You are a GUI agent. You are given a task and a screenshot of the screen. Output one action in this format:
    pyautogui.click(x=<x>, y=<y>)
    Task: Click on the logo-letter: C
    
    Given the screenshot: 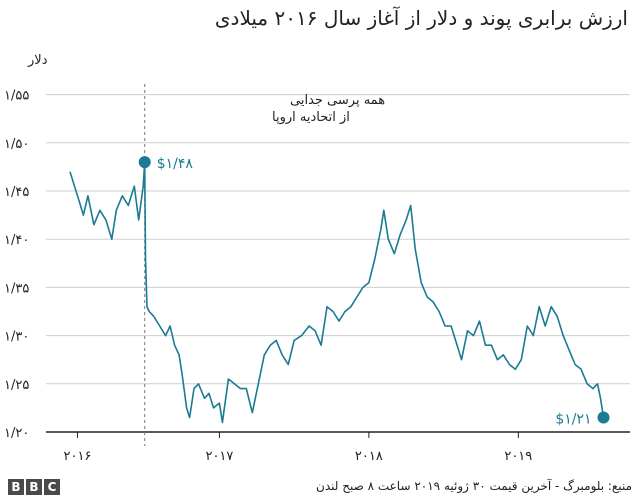 What is the action you would take?
    pyautogui.click(x=52, y=487)
    